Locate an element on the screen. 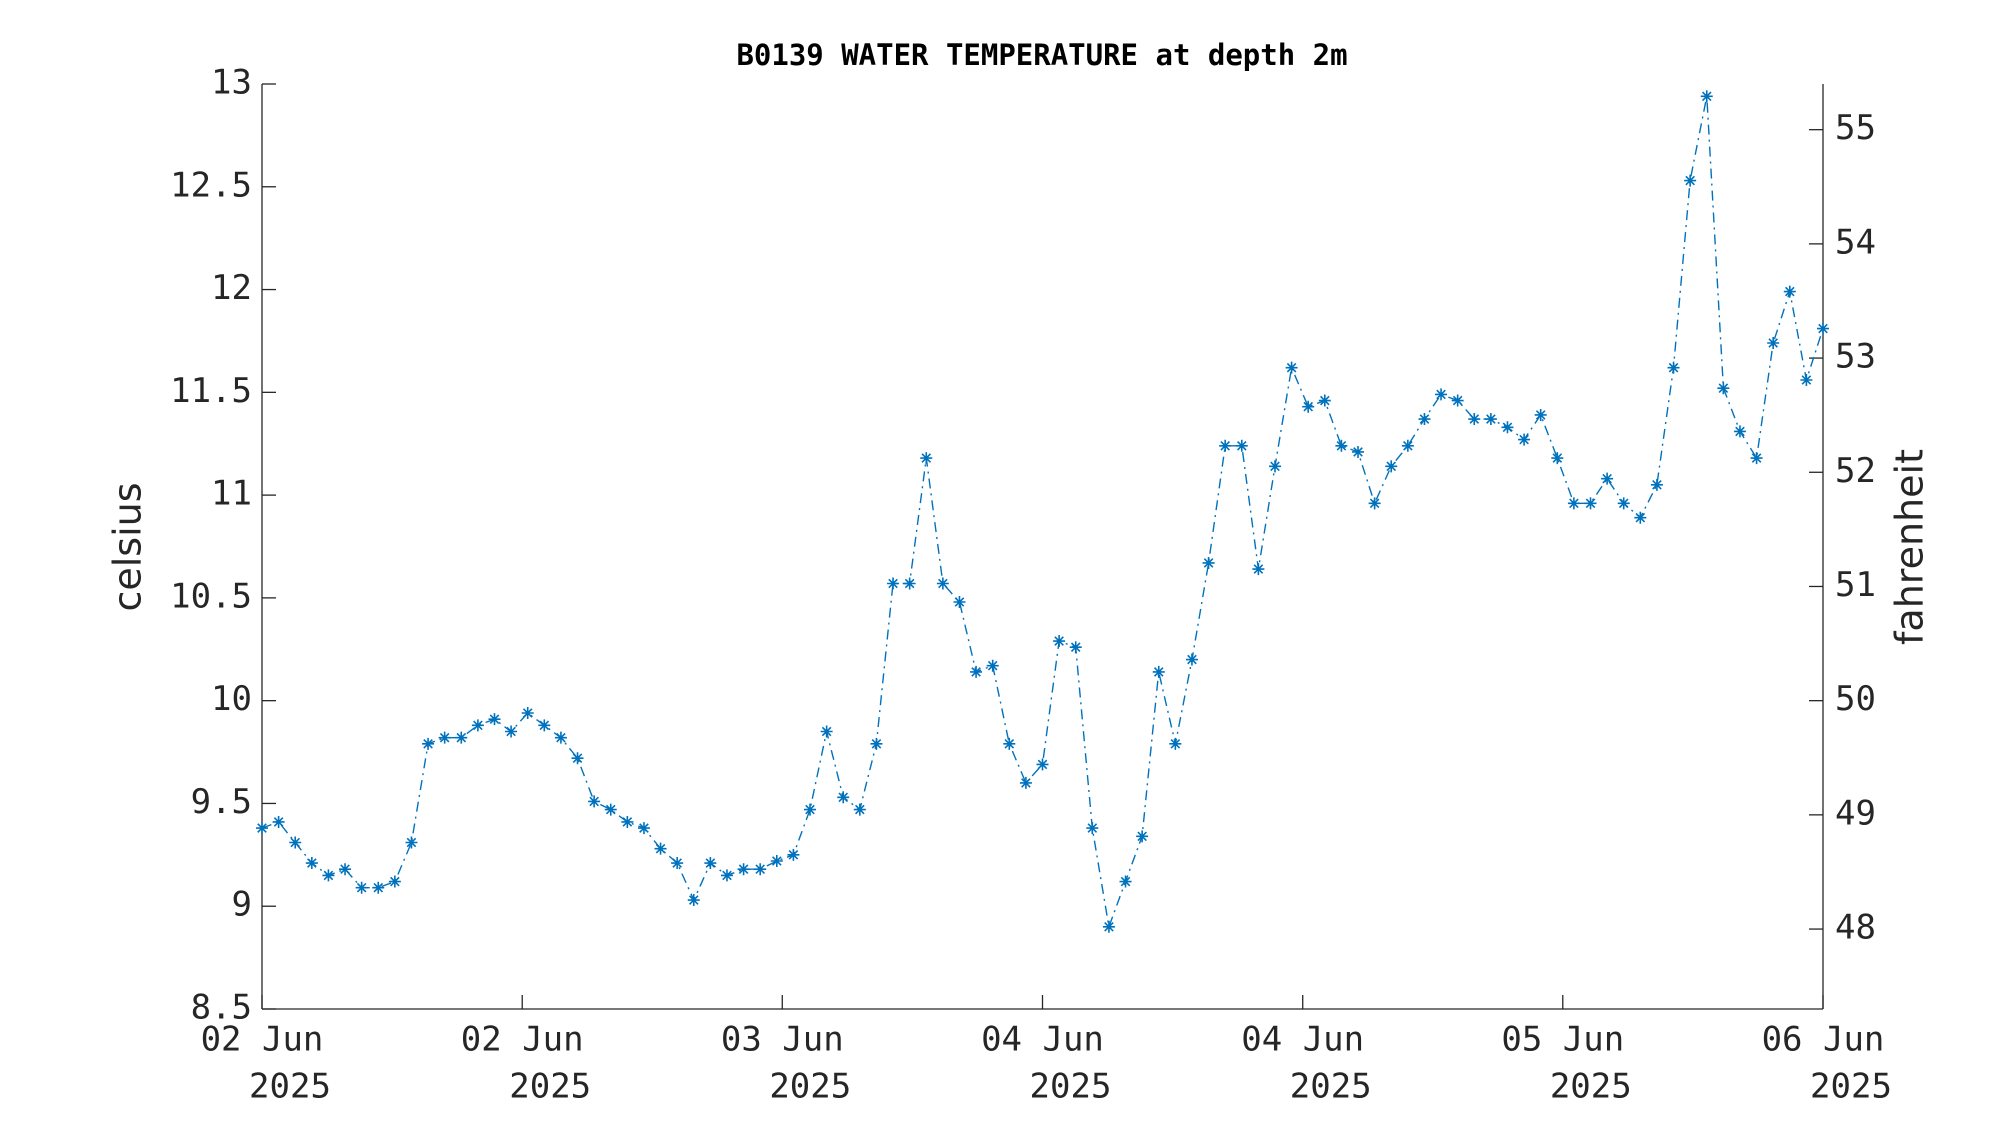 The height and width of the screenshot is (1125, 2000). y-tick-label: 9 is located at coordinates (242, 905).